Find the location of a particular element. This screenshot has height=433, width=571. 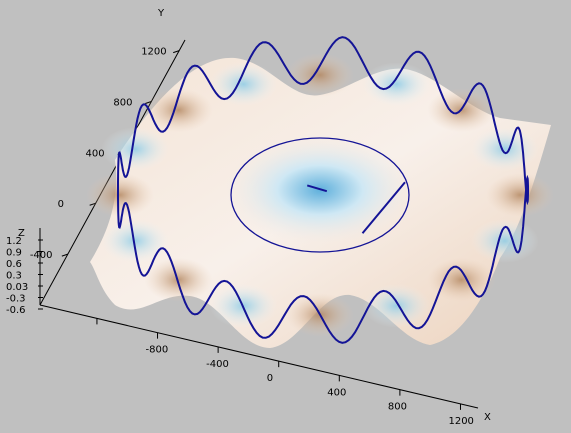

x-tick-label: -400 is located at coordinates (217, 364).